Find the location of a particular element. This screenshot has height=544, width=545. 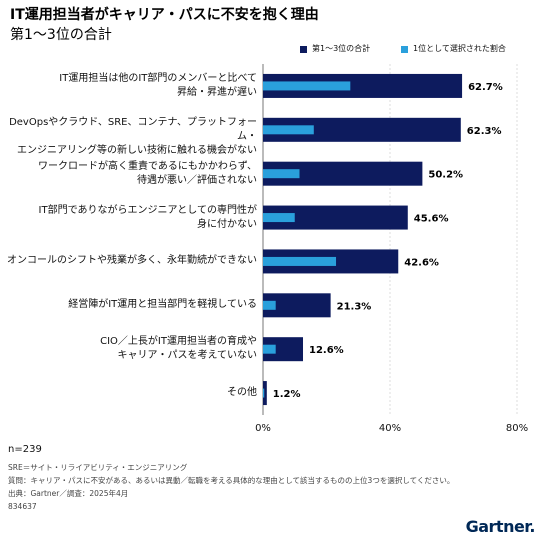

bar-value-label: 12.6% is located at coordinates (326, 350).